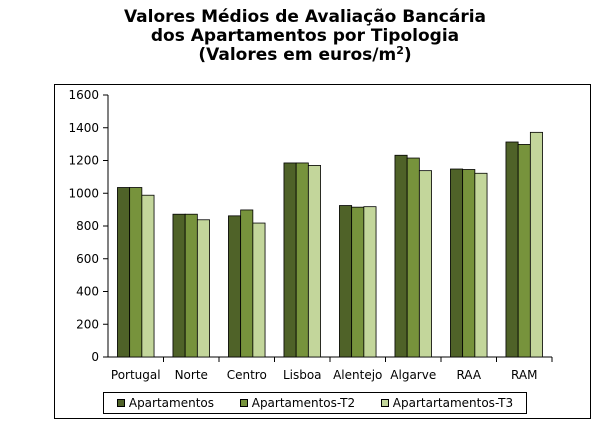 The width and height of the screenshot is (610, 436). I want to click on x-tick-label: Algarve, so click(413, 375).